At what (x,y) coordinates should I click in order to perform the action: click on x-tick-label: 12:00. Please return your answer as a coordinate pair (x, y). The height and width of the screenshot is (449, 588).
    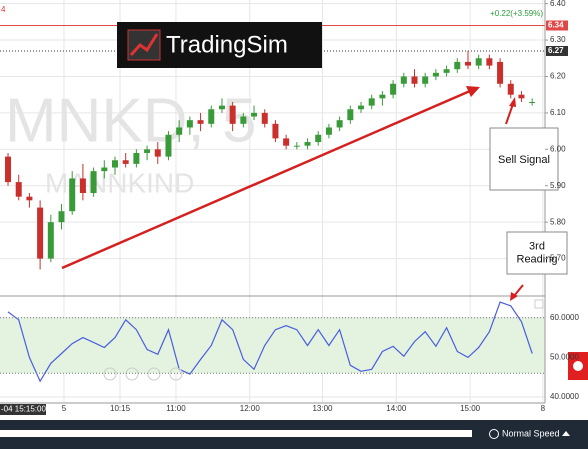
    Looking at the image, I should click on (250, 408).